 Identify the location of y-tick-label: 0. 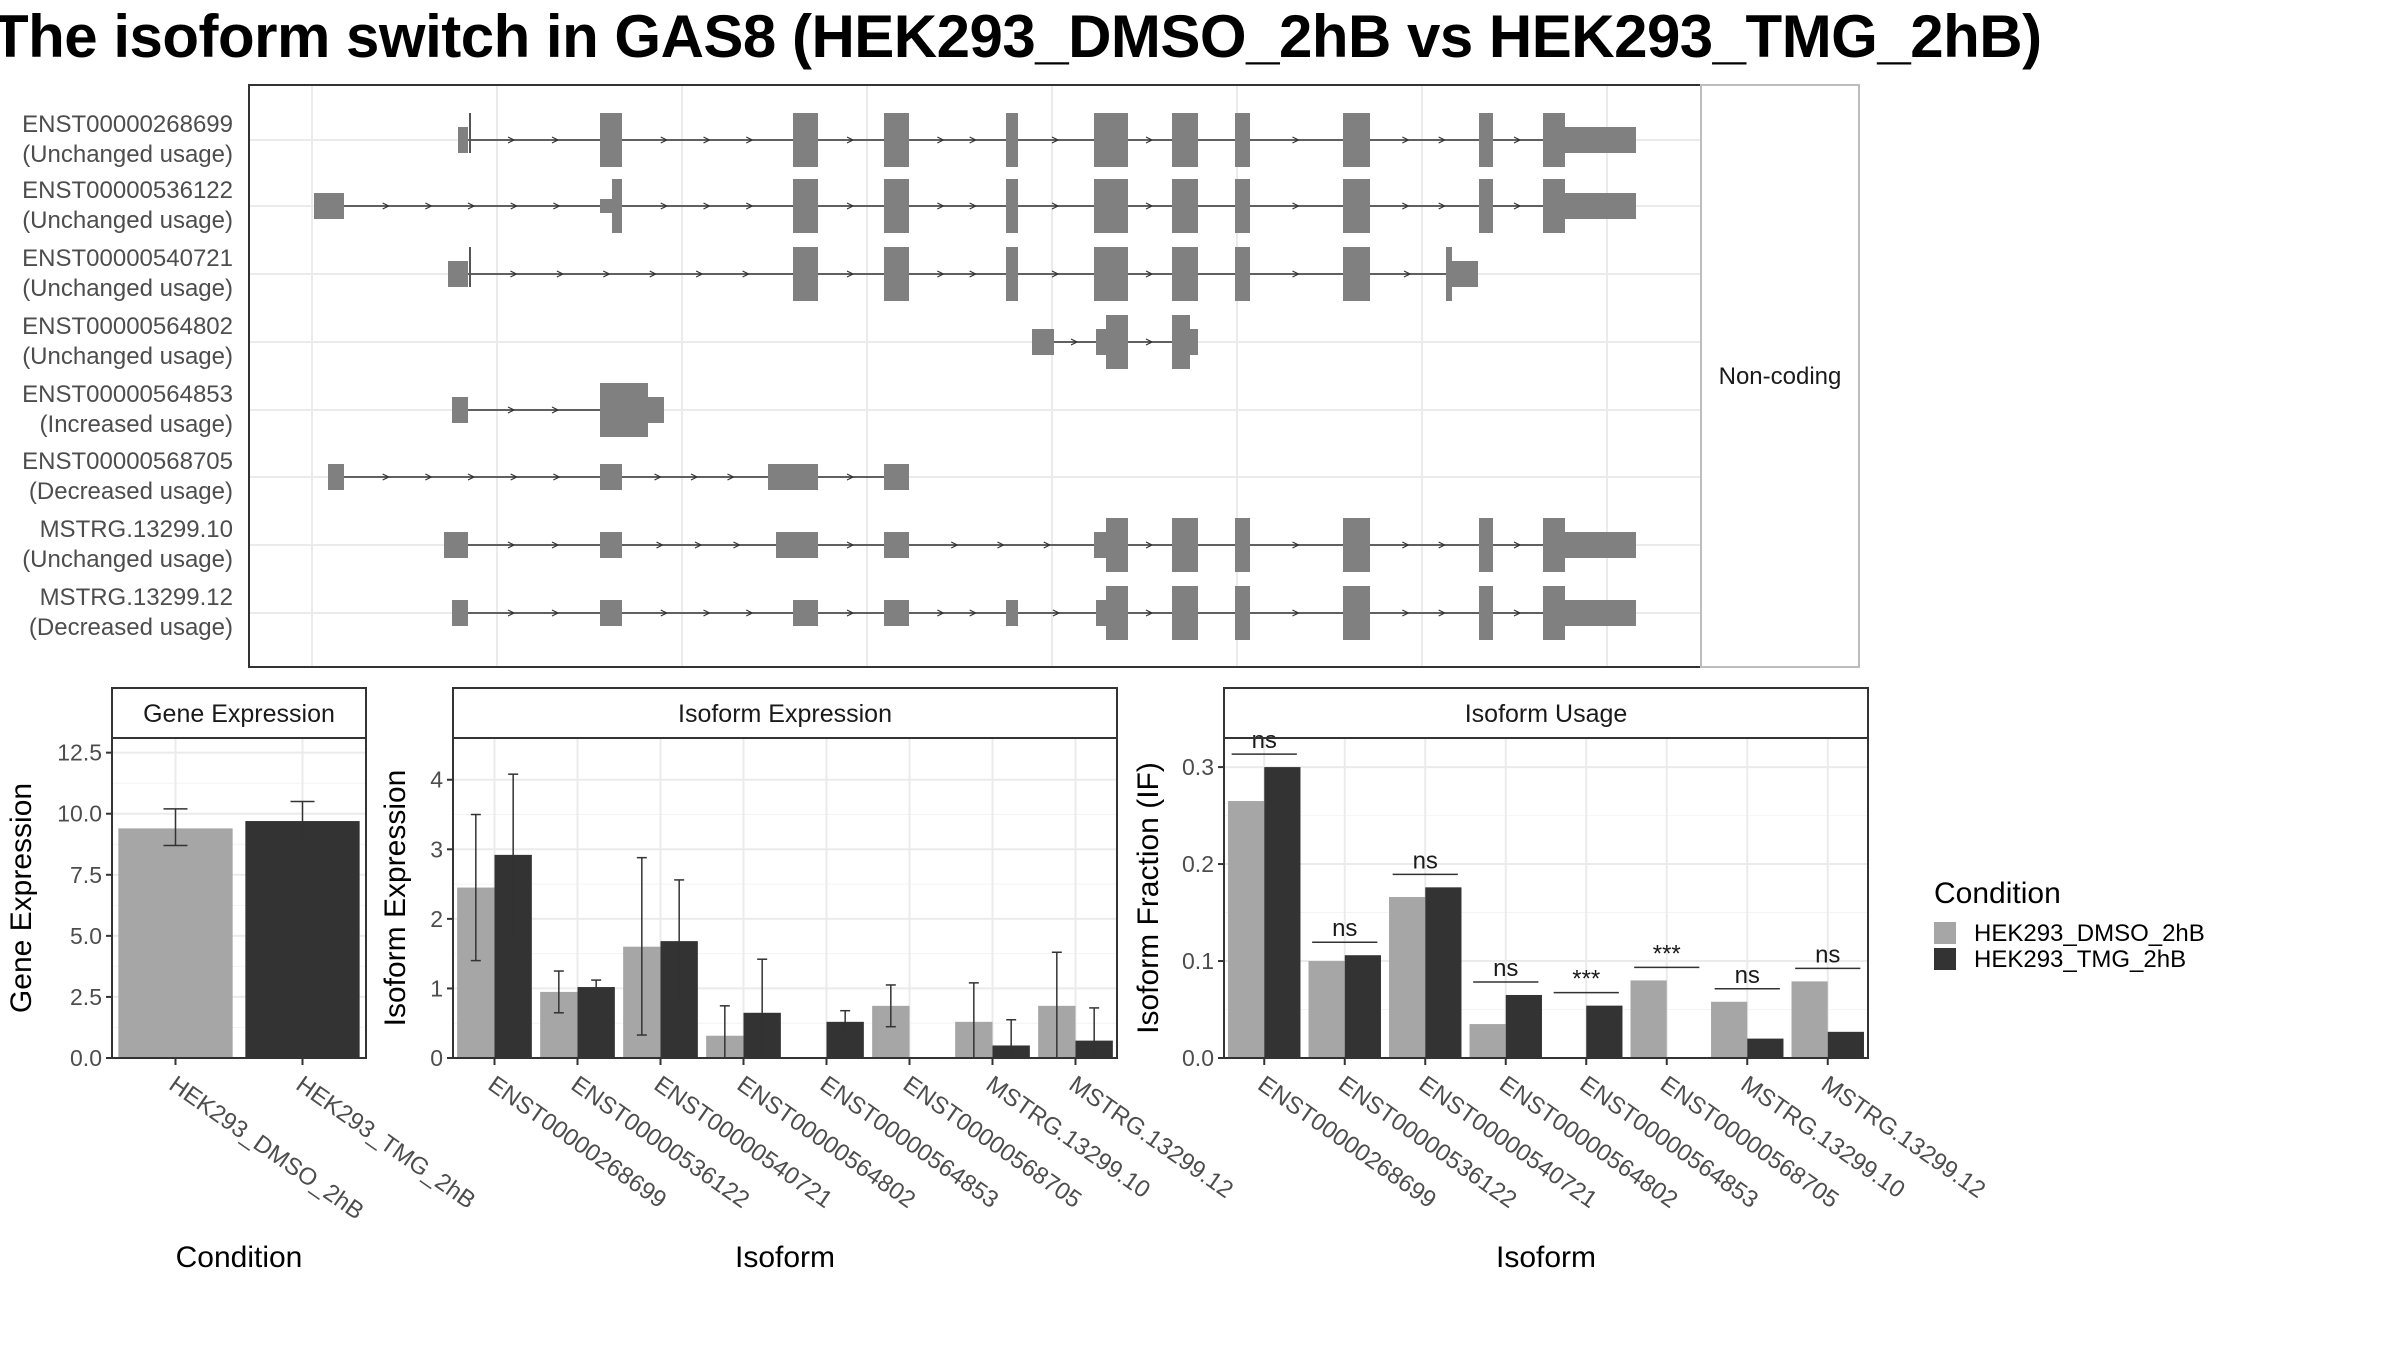
(436, 1058).